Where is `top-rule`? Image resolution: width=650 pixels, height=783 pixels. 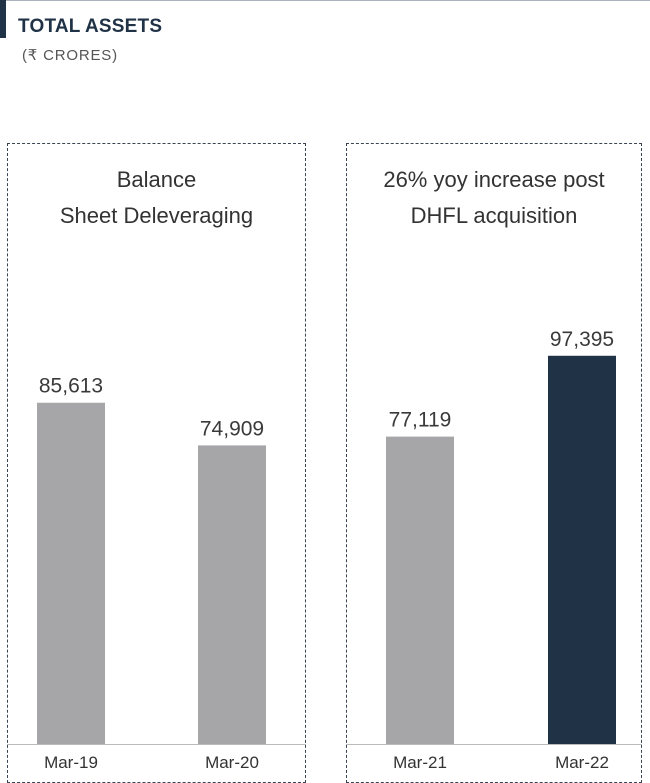 top-rule is located at coordinates (325, 0).